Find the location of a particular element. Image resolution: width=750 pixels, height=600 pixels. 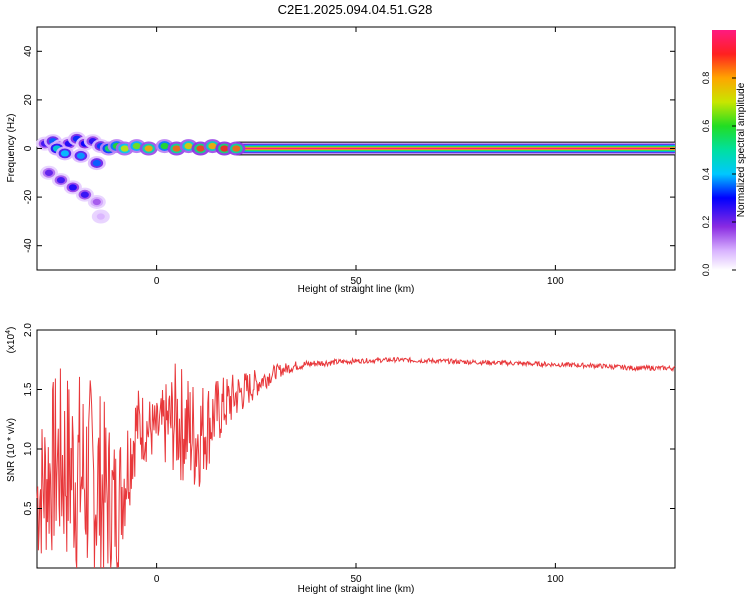

snr-y-tick-label: 2.0 is located at coordinates (28, 330).